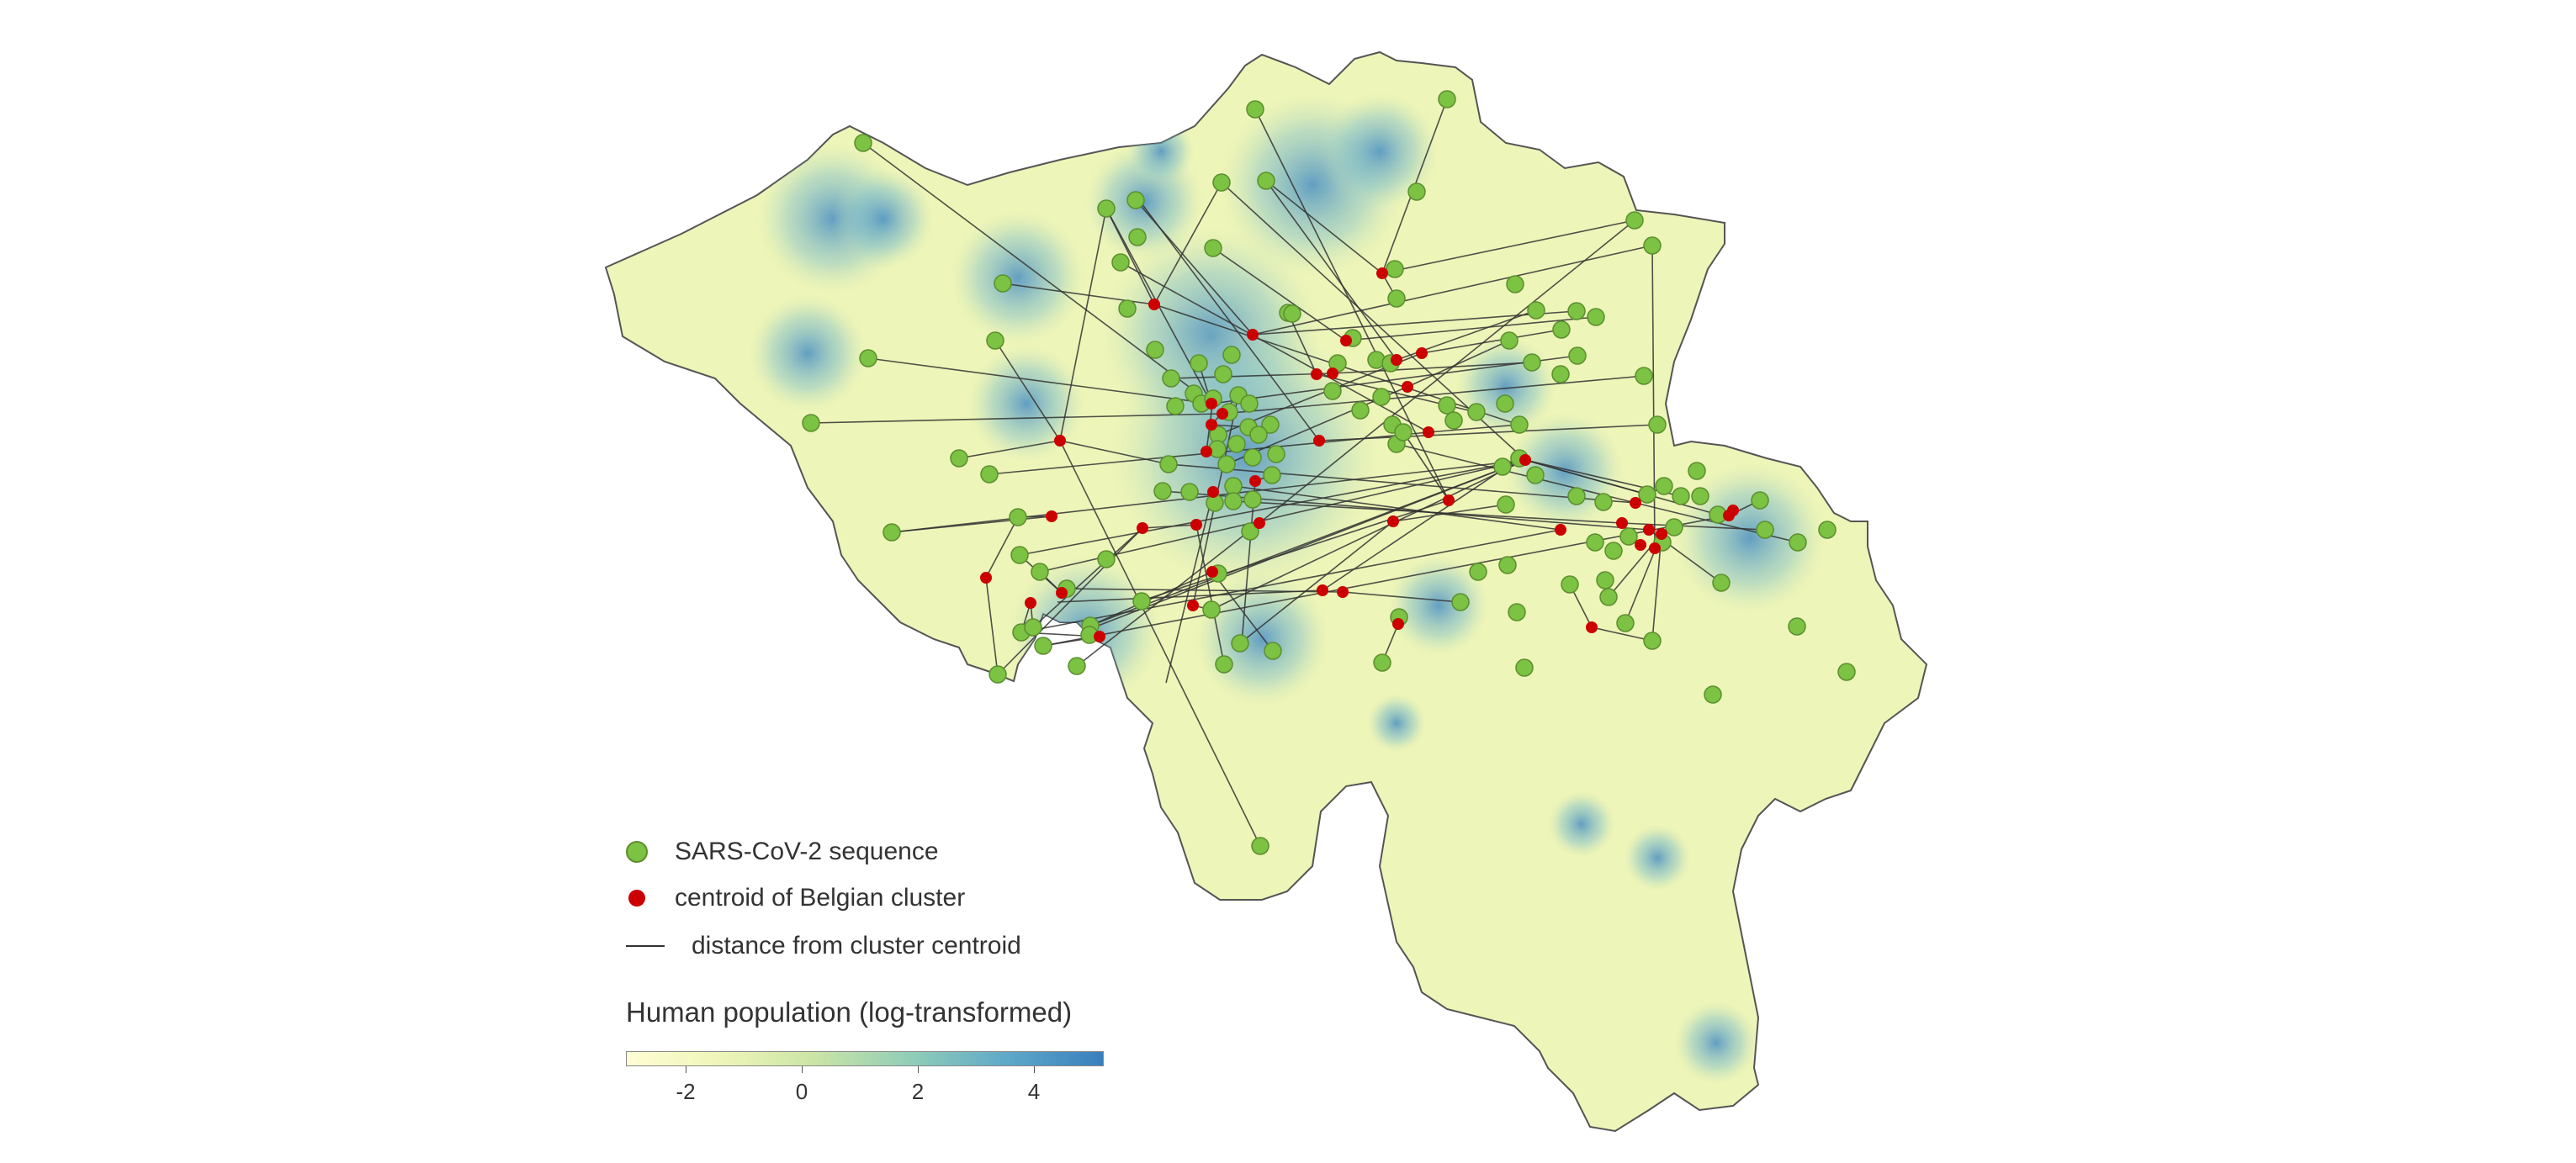  Describe the element at coordinates (686, 1091) in the screenshot. I see `colorbar-tick-label: -2` at that location.